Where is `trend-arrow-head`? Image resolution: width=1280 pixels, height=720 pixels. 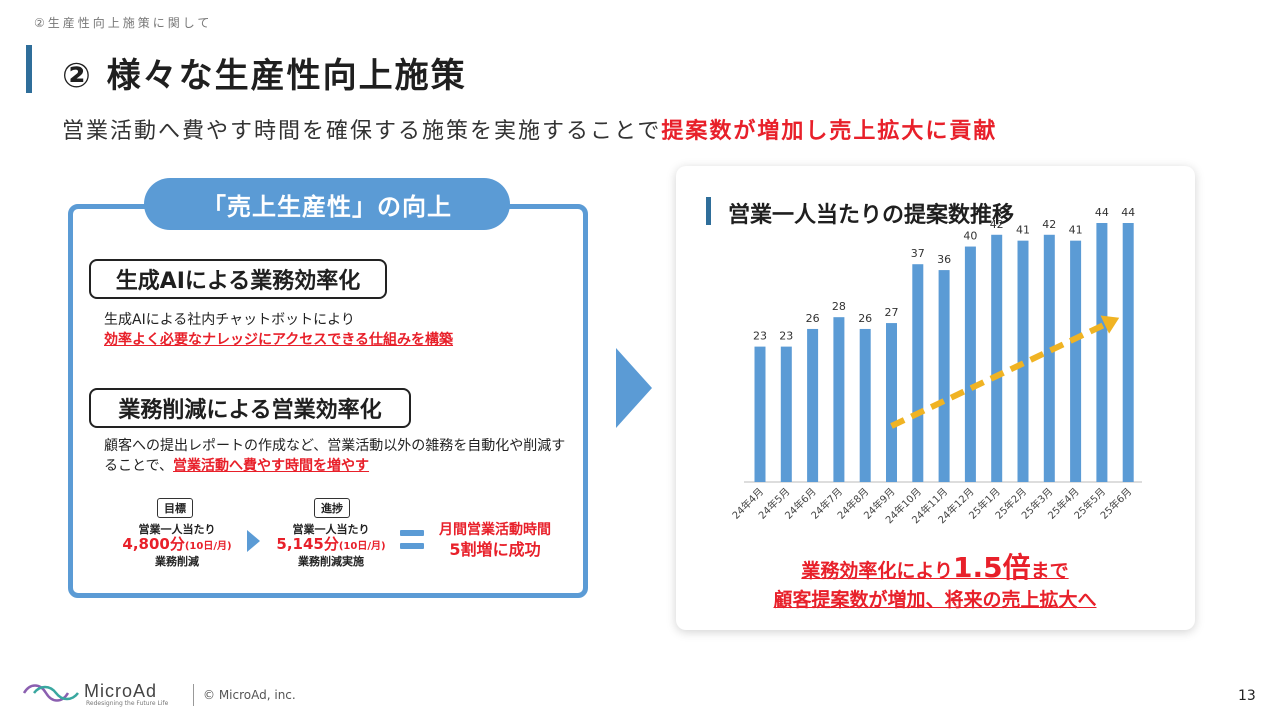
trend-arrow-head is located at coordinates (1110, 324).